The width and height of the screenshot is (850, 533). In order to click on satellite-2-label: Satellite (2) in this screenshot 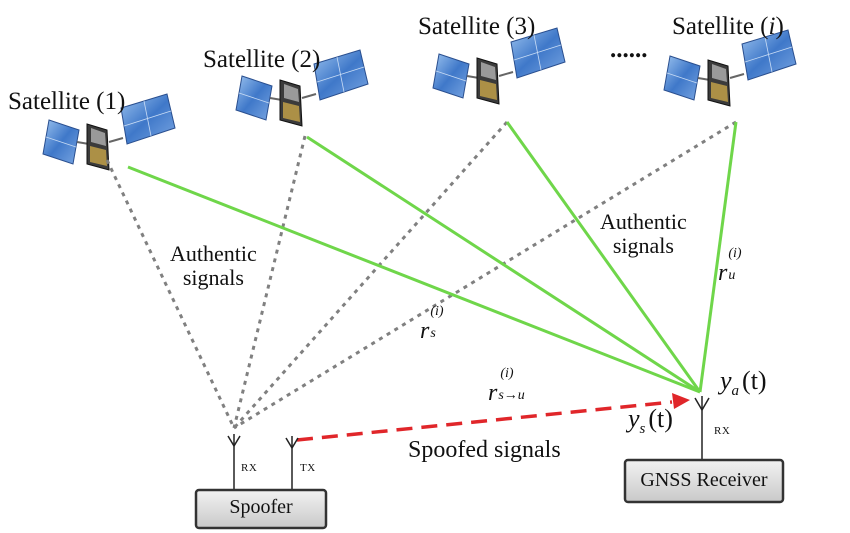, I will do `click(262, 59)`.